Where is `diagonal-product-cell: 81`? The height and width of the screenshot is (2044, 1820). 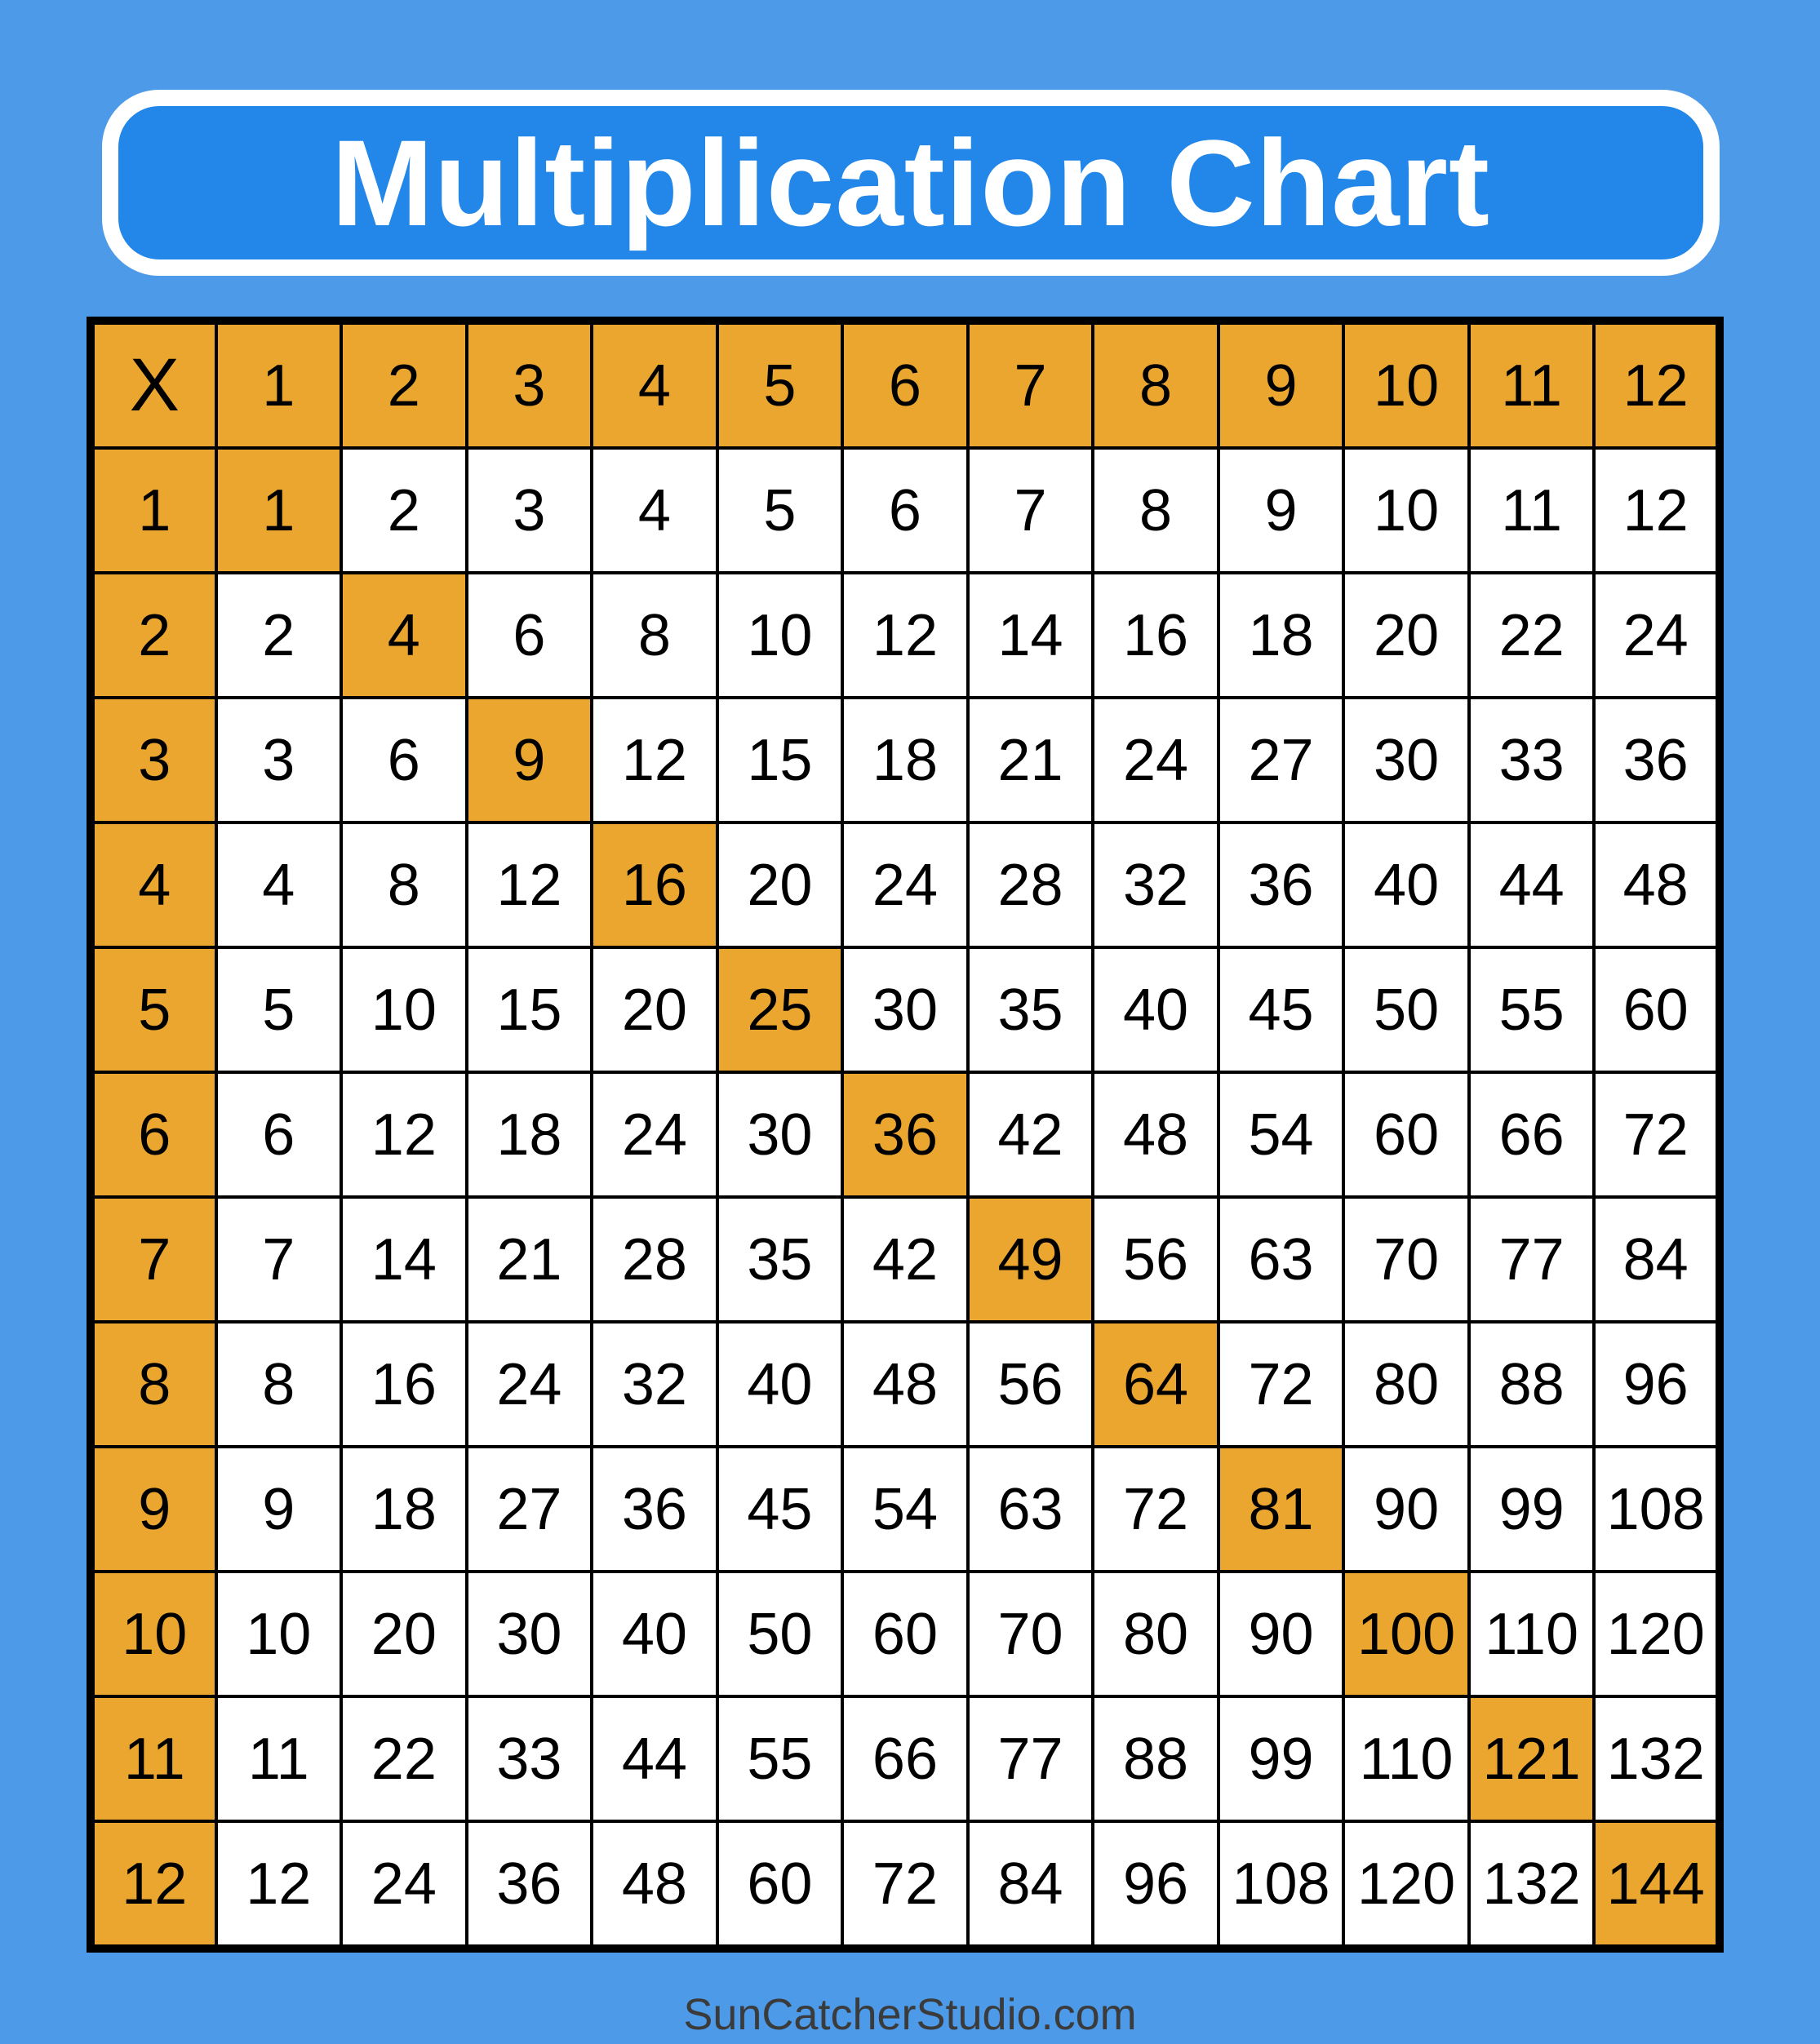
diagonal-product-cell: 81 is located at coordinates (1281, 1509).